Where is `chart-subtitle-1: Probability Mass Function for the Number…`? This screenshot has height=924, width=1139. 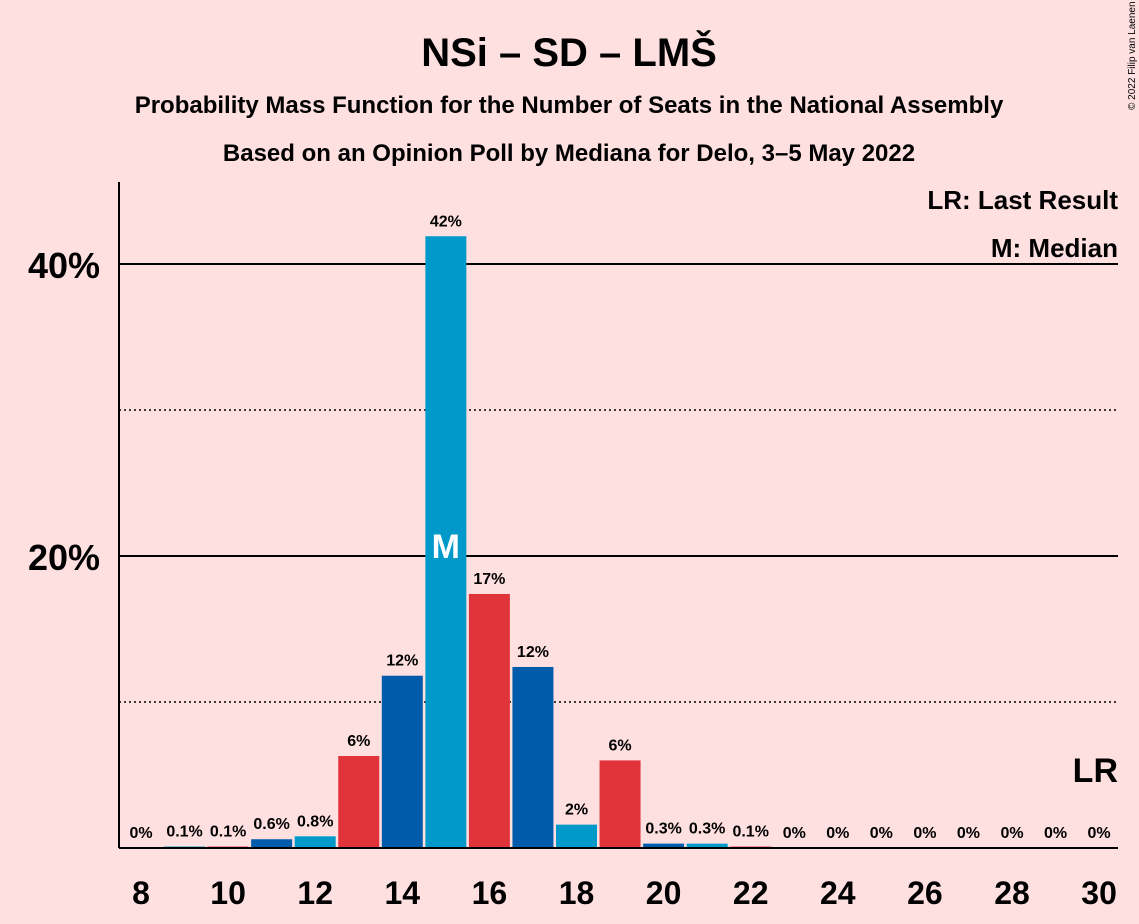 chart-subtitle-1: Probability Mass Function for the Number… is located at coordinates (569, 105).